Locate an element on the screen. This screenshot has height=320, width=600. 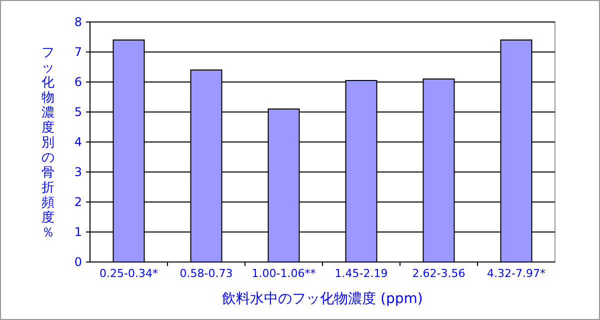
y-tick-label: 8 is located at coordinates (78, 22).